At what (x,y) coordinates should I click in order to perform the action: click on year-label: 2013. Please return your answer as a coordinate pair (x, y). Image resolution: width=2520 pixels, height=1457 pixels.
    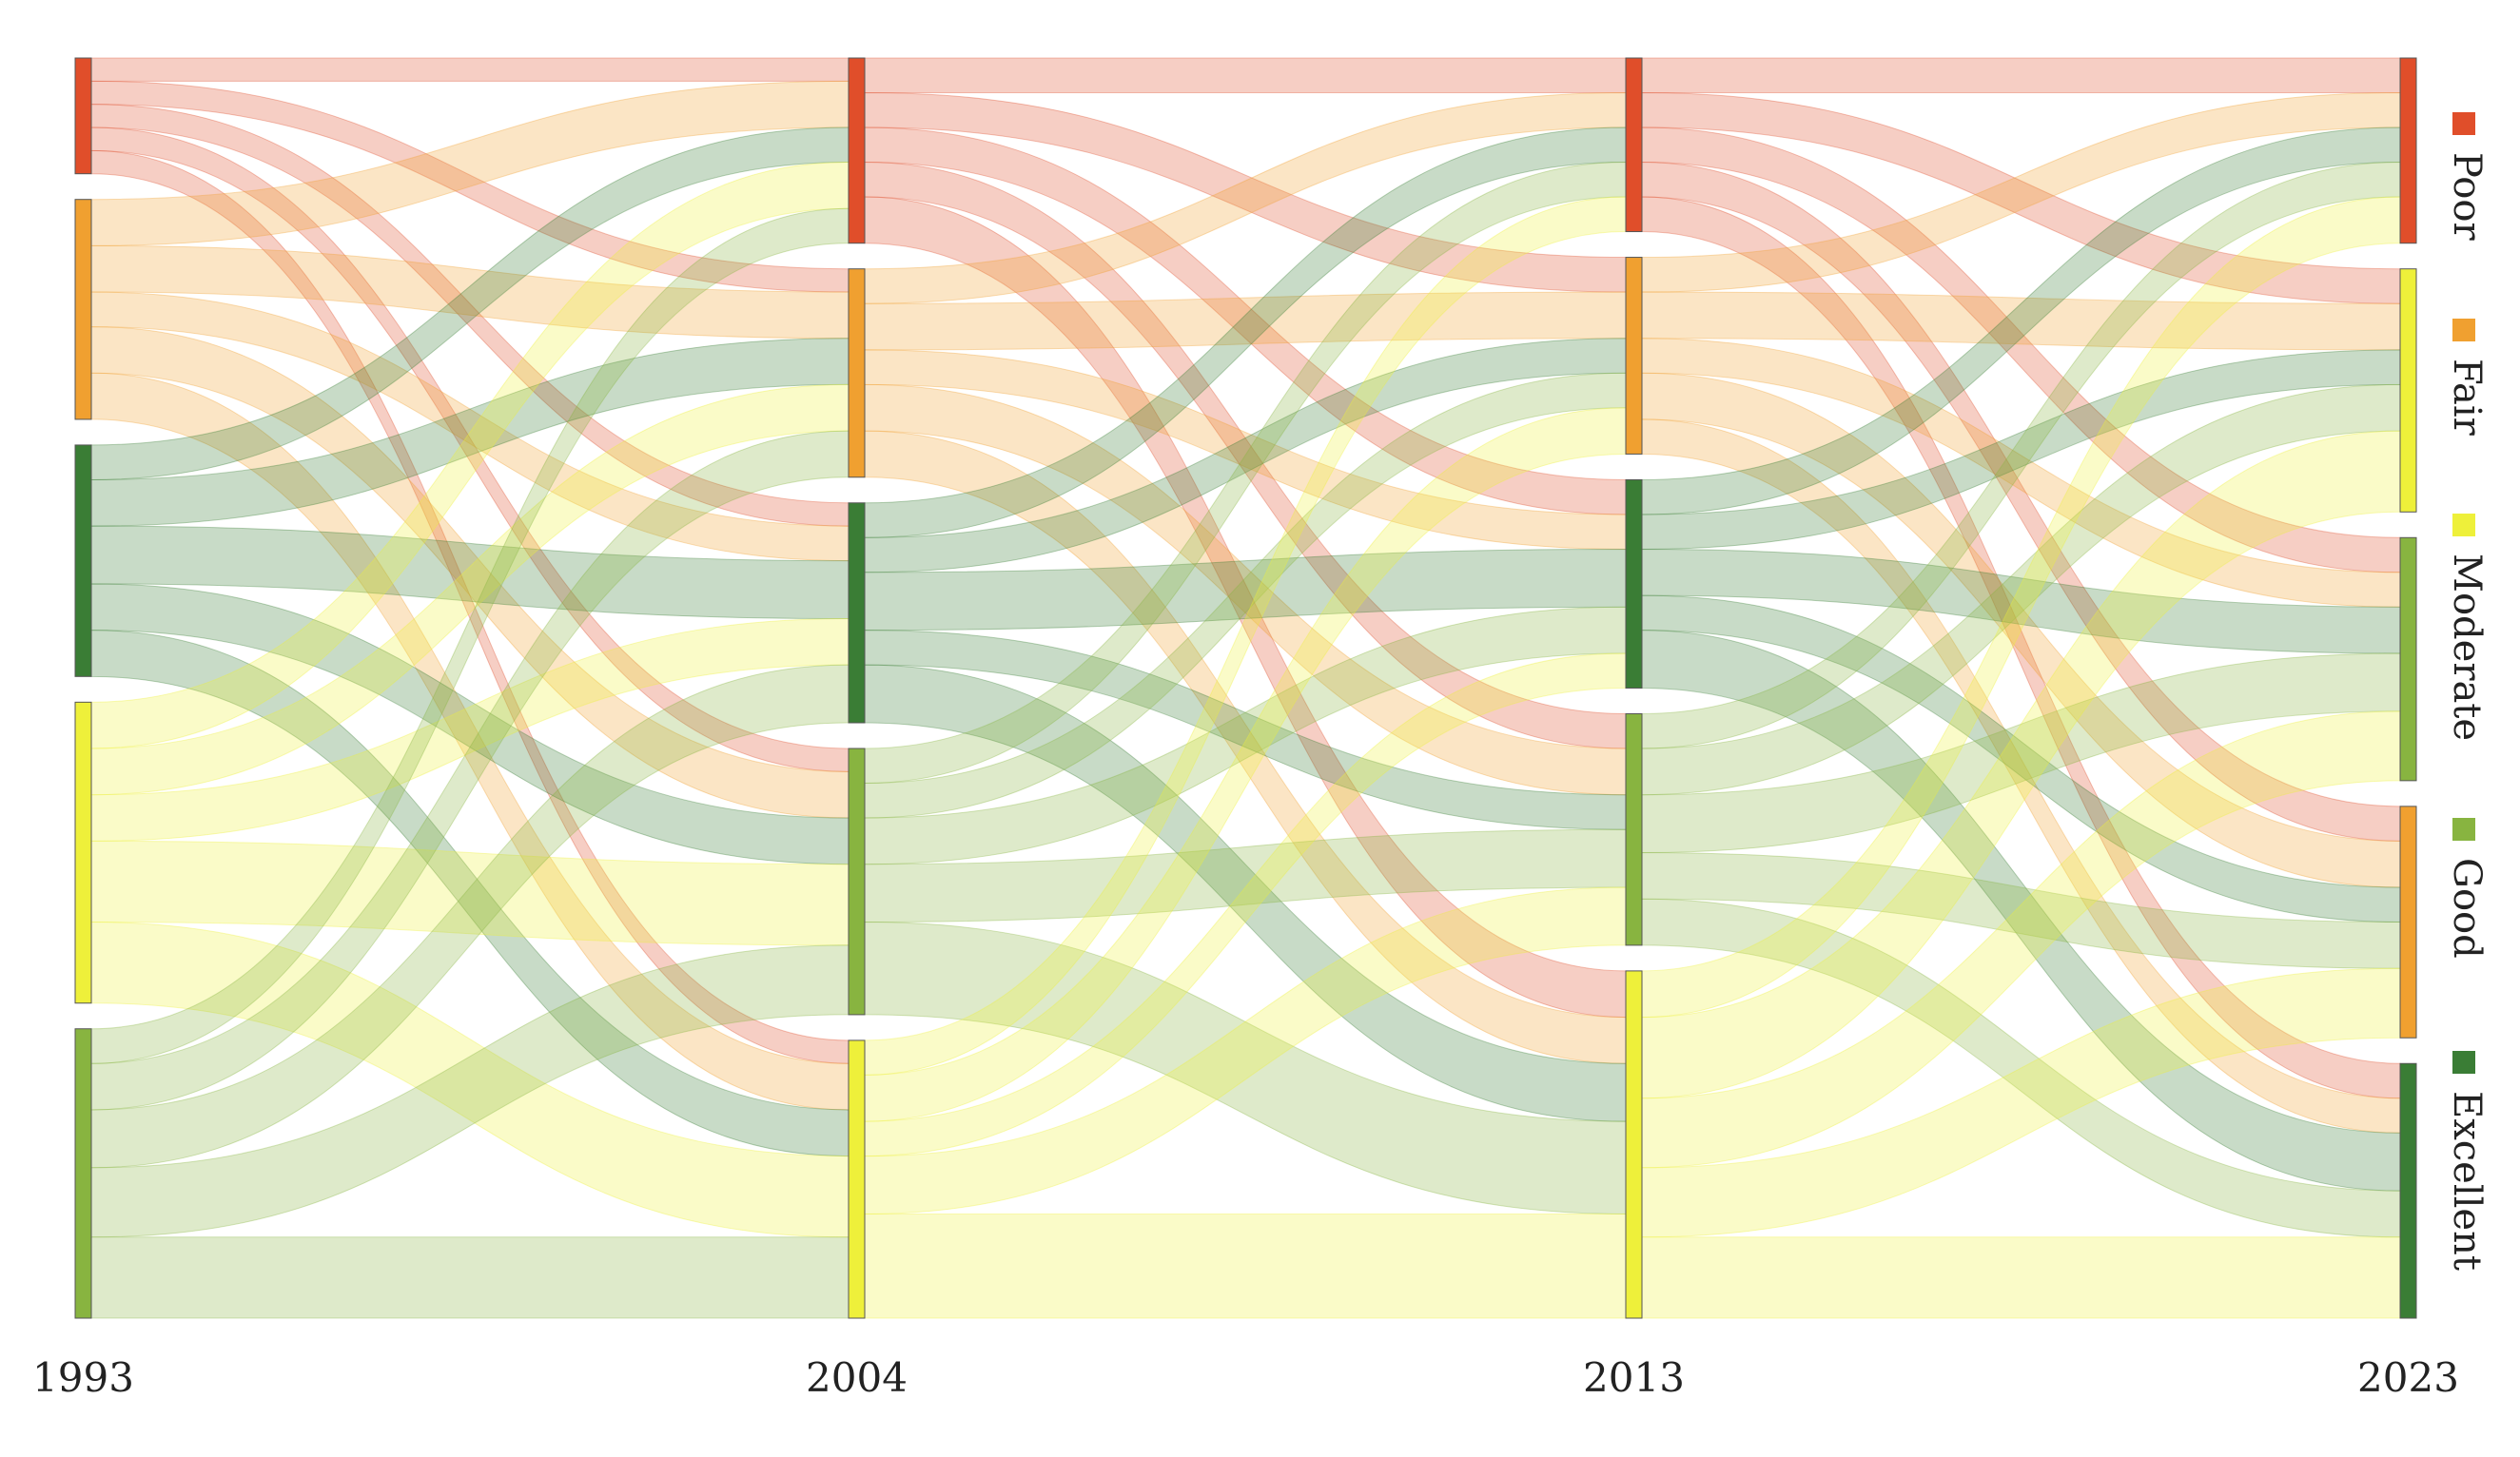
    Looking at the image, I should click on (1634, 1377).